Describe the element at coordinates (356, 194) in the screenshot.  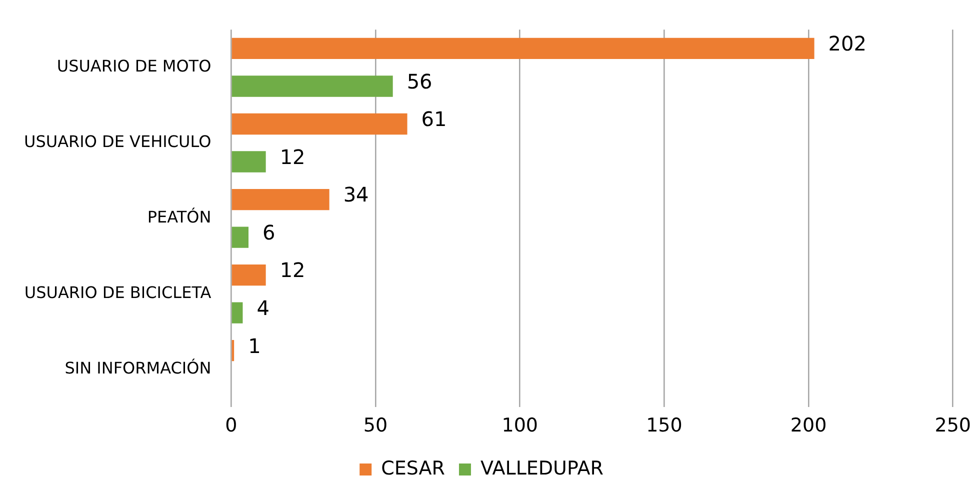
I see `data-label: 34` at that location.